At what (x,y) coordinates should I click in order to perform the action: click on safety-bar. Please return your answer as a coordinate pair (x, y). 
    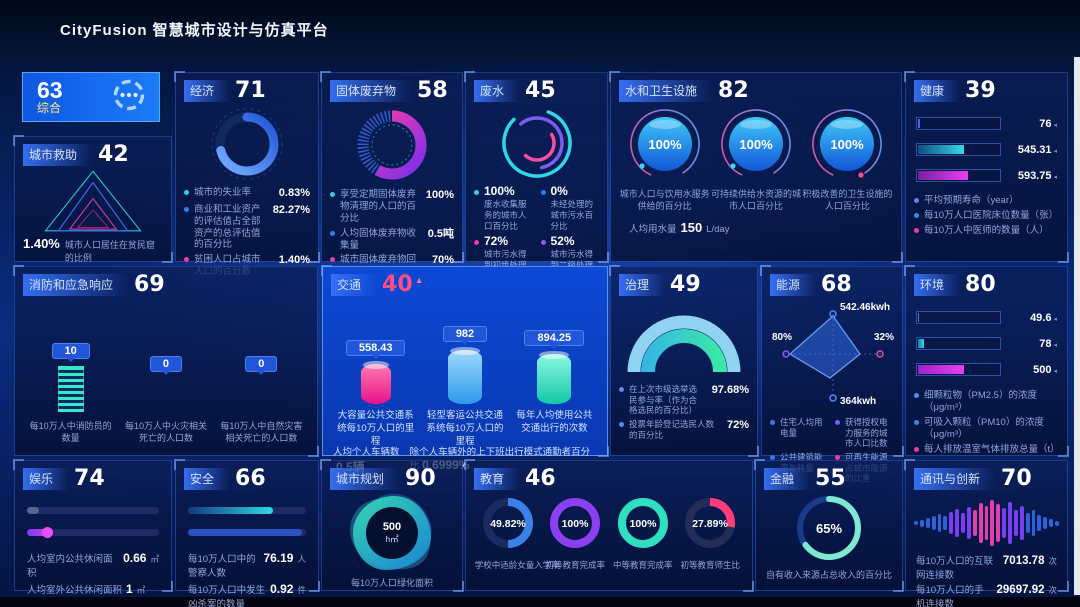
    Looking at the image, I should click on (247, 532).